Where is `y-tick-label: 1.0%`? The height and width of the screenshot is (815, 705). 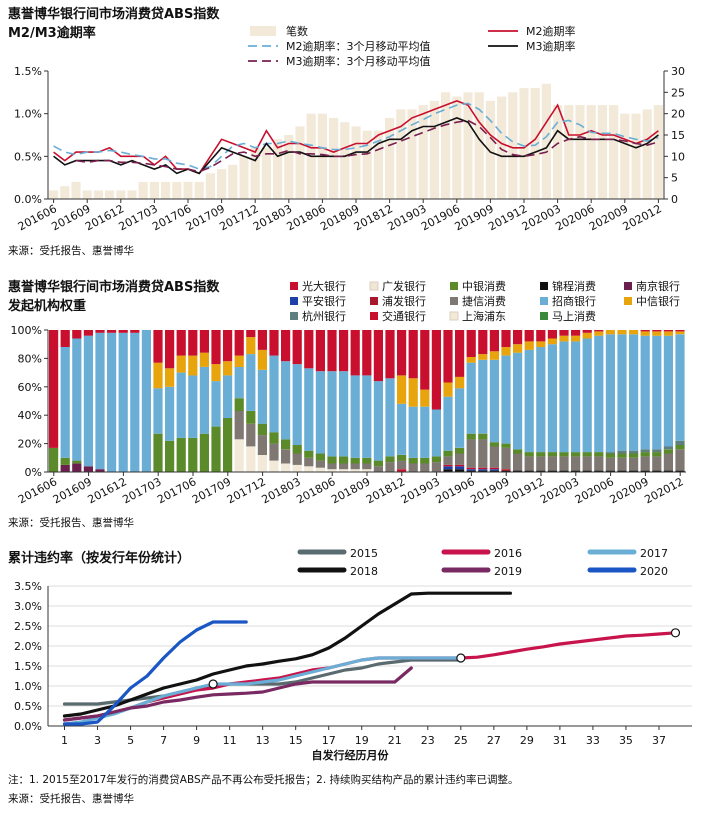
y-tick-label: 1.0% is located at coordinates (28, 114).